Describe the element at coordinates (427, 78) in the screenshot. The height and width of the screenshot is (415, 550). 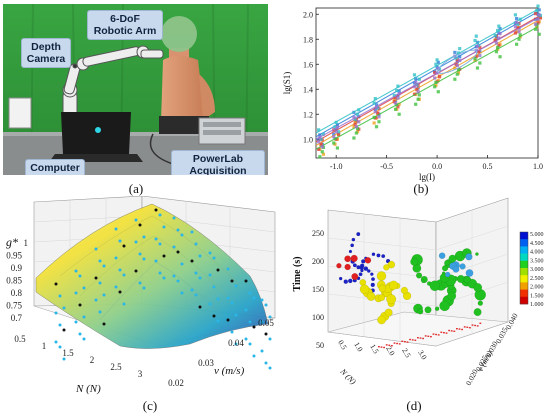
I see `fit-line` at that location.